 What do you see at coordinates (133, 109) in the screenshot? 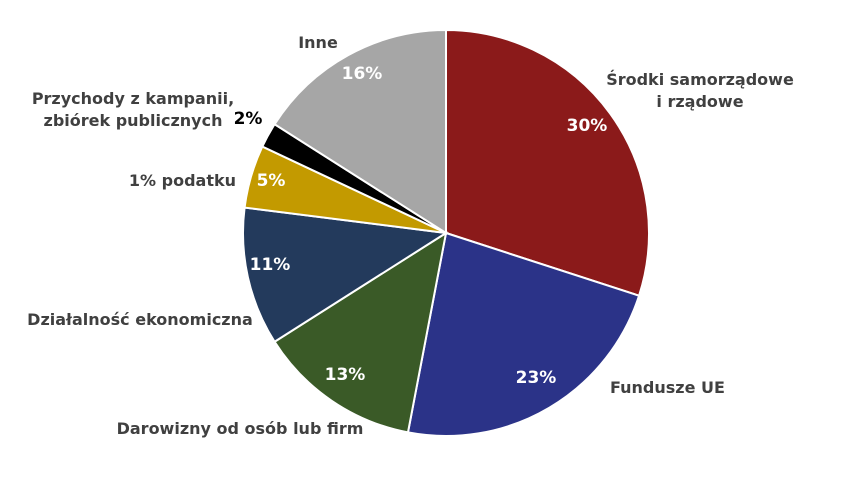
I see `slice-category-label: Przychody z kampanii, zbiórek publicznych` at bounding box center [133, 109].